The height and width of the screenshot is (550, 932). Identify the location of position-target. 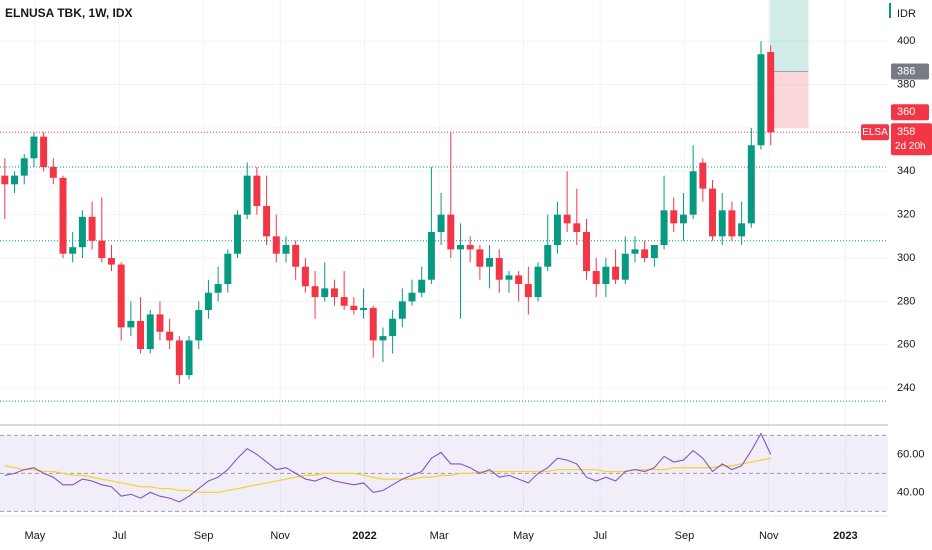
(789, 36).